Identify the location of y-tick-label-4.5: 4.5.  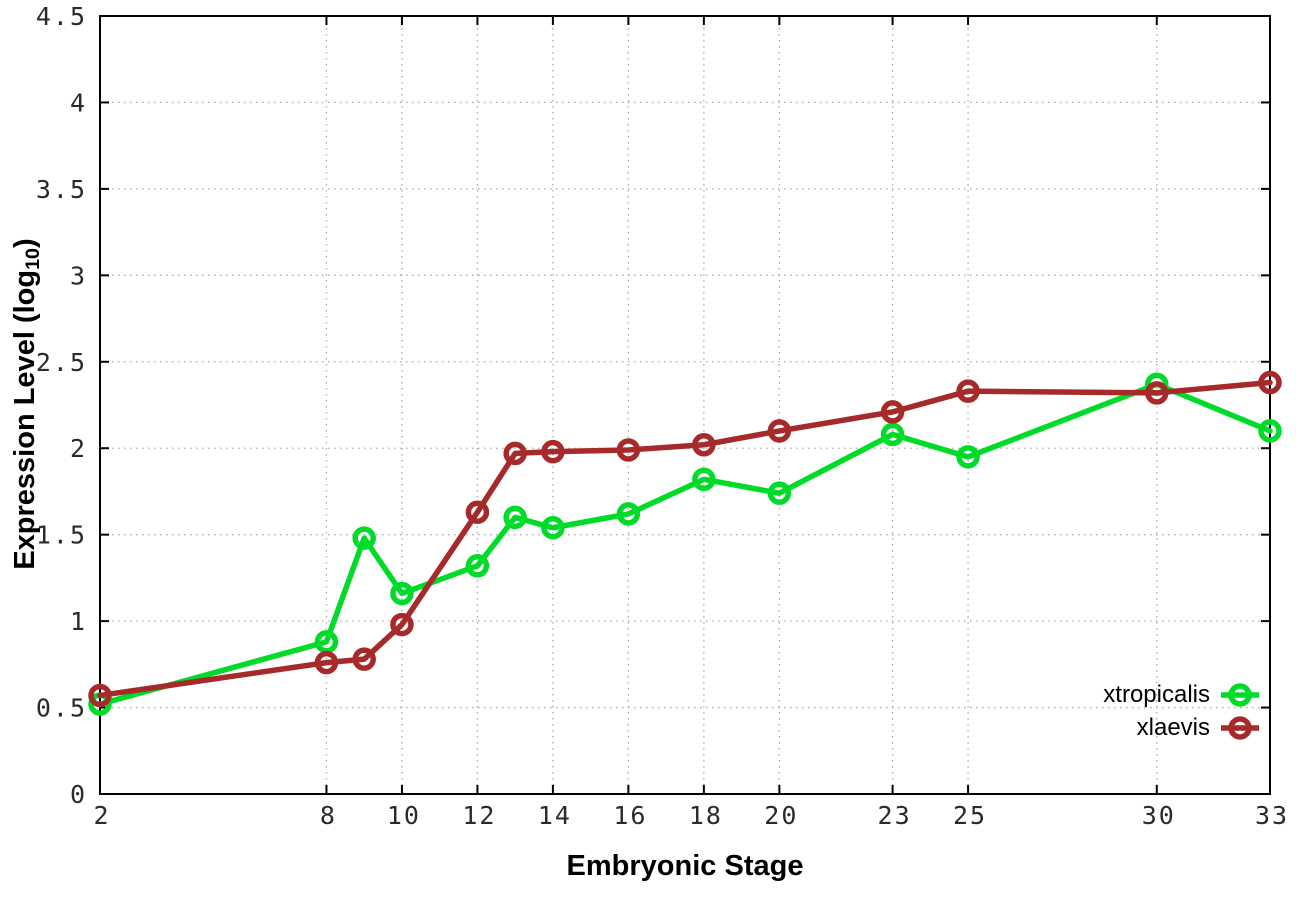
(61, 16).